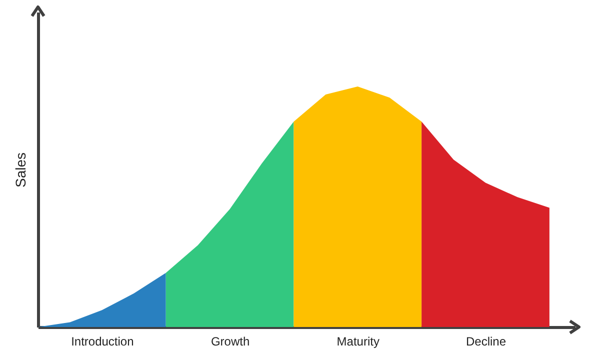 The image size is (590, 354). What do you see at coordinates (20, 170) in the screenshot?
I see `y-axis-title: Sales` at bounding box center [20, 170].